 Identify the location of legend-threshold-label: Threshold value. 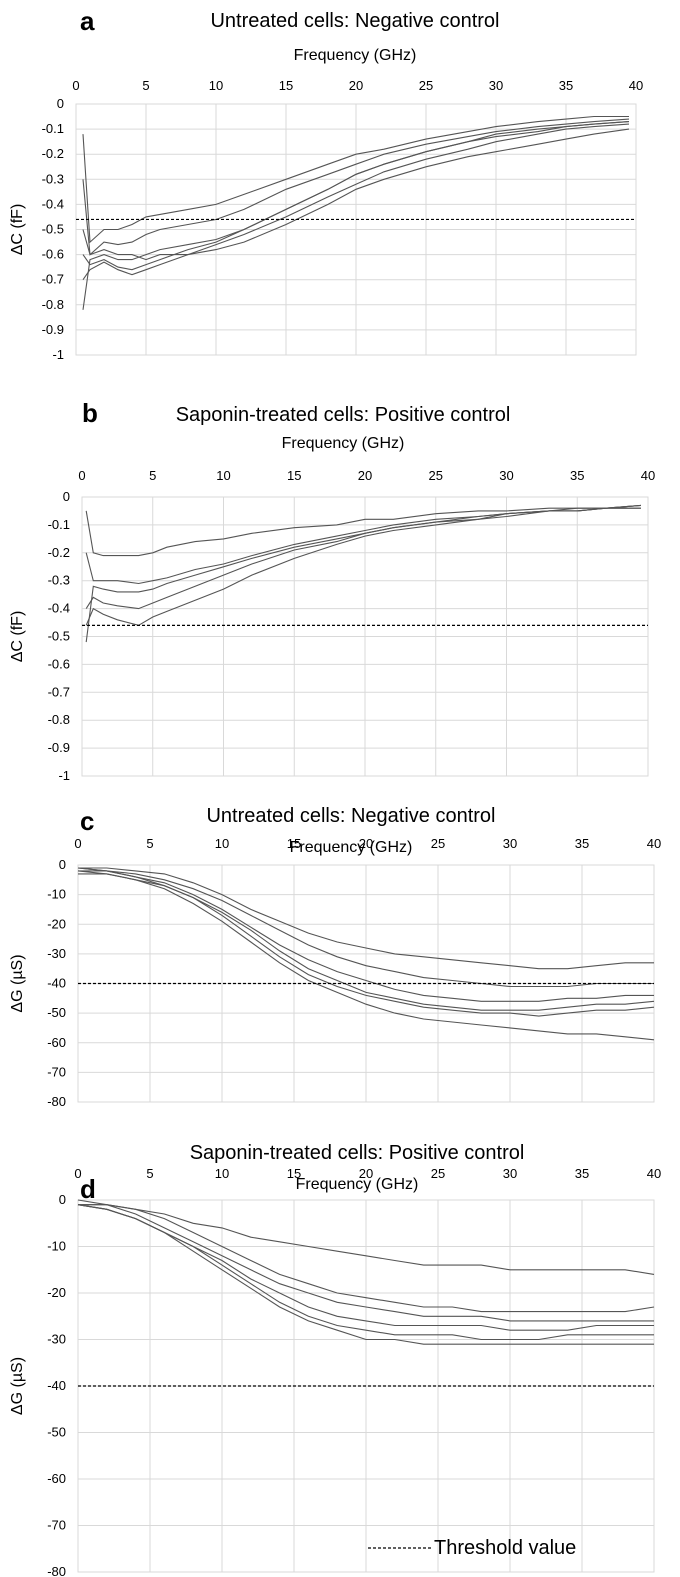
(505, 1548).